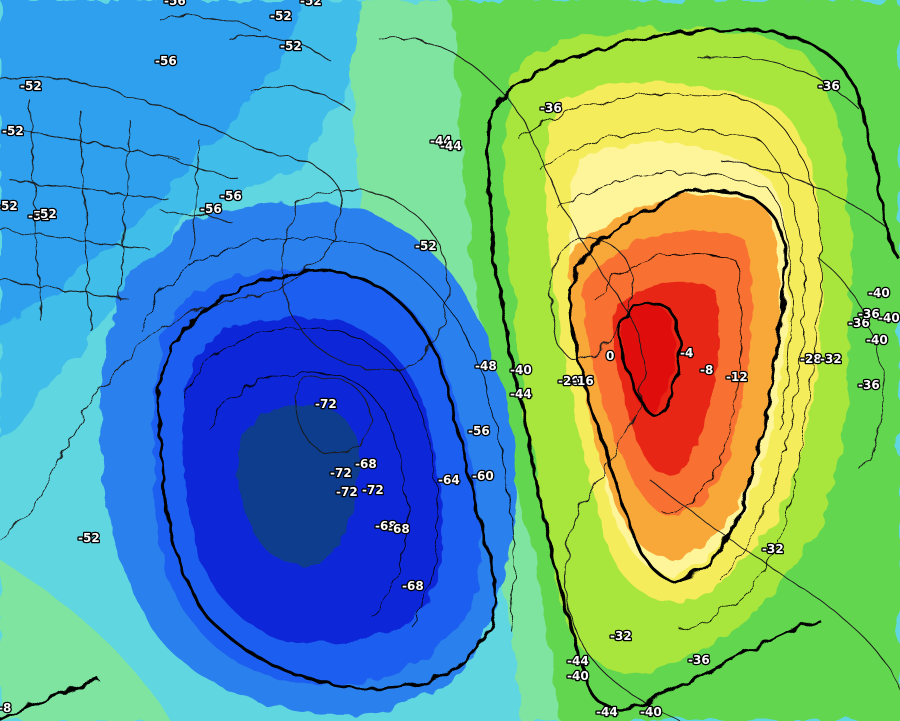 This screenshot has width=900, height=721. I want to click on contour-warm-core, so click(649, 359).